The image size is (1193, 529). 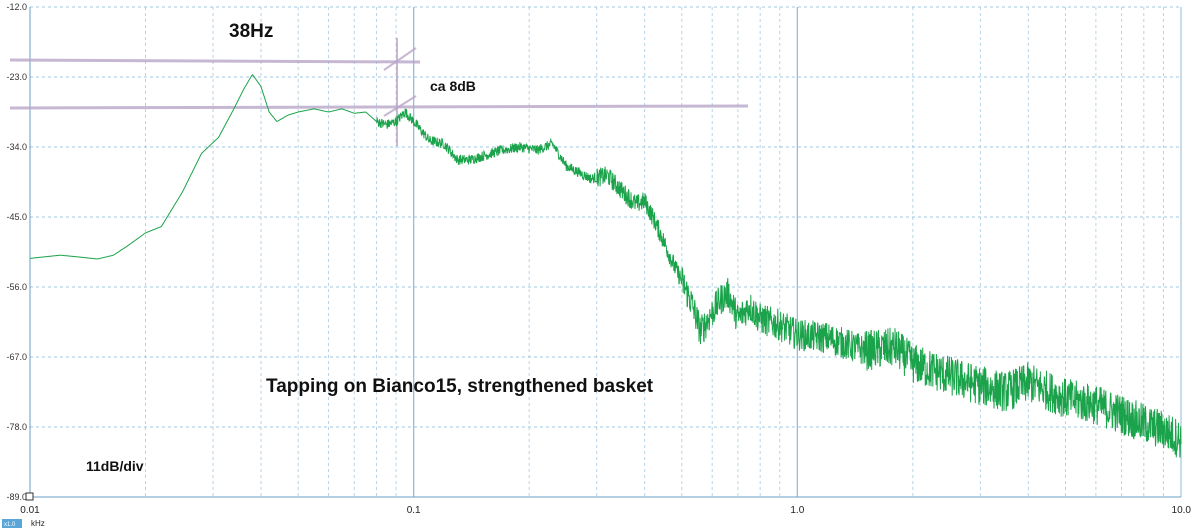 What do you see at coordinates (38, 523) in the screenshot?
I see `x-unit-label: kHz` at bounding box center [38, 523].